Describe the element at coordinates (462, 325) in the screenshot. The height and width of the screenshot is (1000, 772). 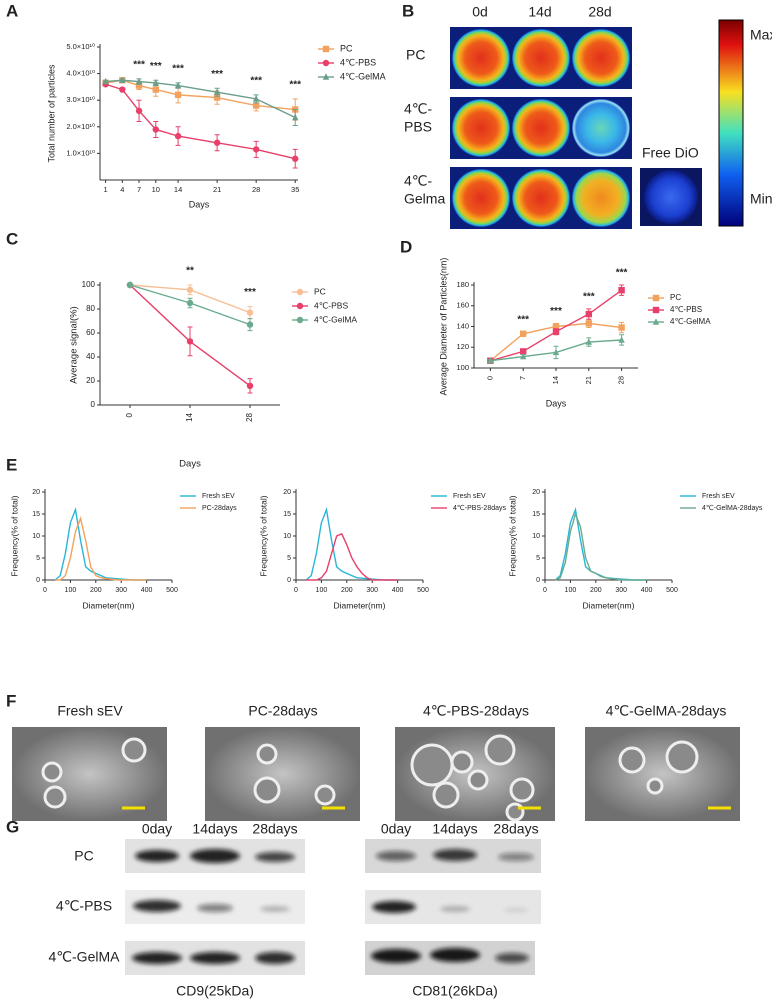
I see `y-tick-label: 140` at that location.